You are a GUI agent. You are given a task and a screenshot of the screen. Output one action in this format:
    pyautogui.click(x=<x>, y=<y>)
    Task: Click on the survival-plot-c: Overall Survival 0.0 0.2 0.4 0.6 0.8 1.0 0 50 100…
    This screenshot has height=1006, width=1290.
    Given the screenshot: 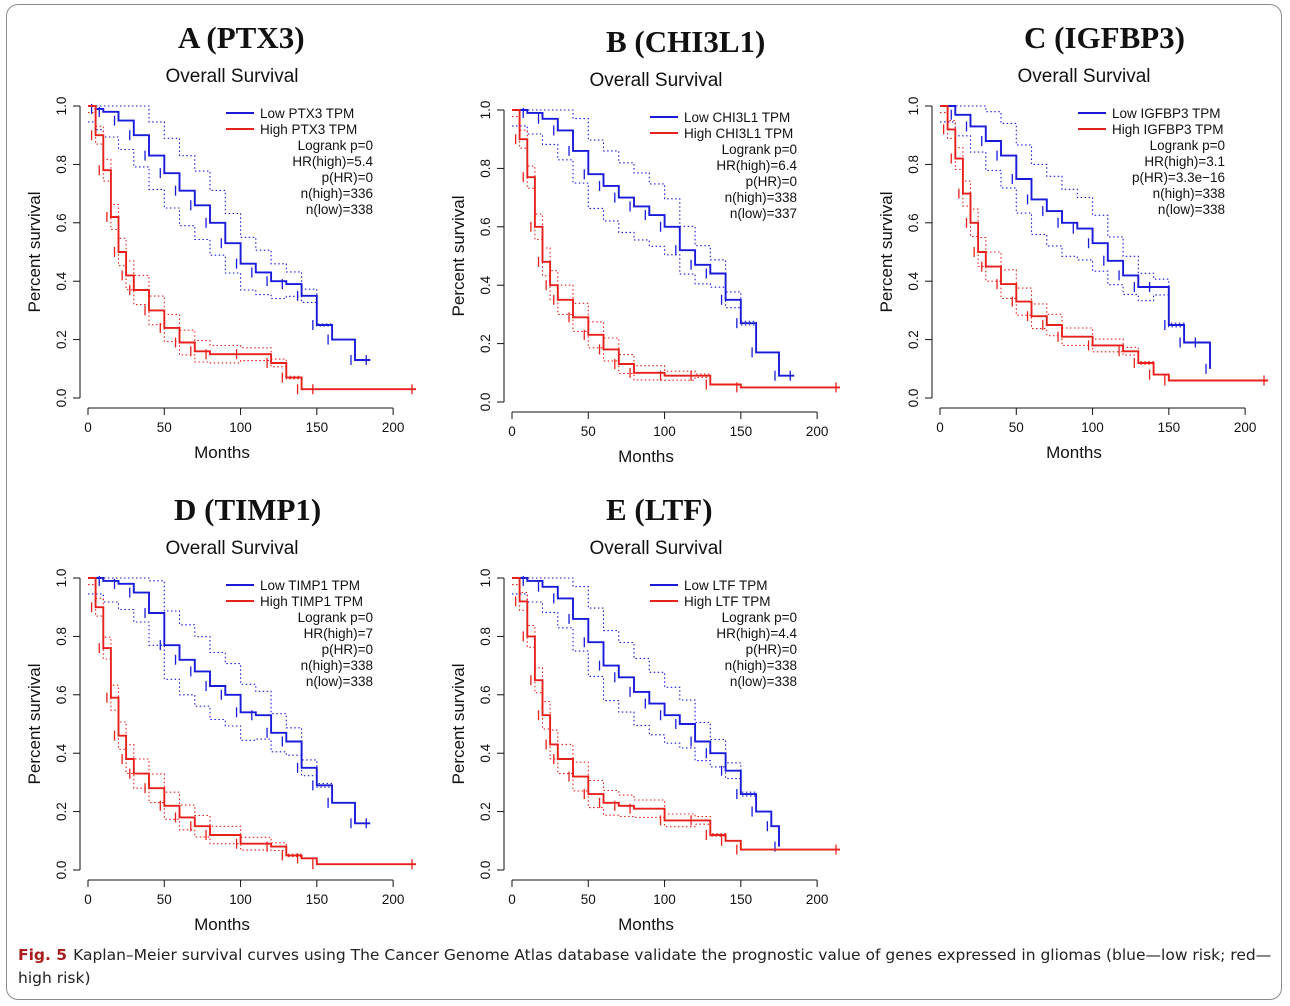 What is the action you would take?
    pyautogui.click(x=1072, y=264)
    